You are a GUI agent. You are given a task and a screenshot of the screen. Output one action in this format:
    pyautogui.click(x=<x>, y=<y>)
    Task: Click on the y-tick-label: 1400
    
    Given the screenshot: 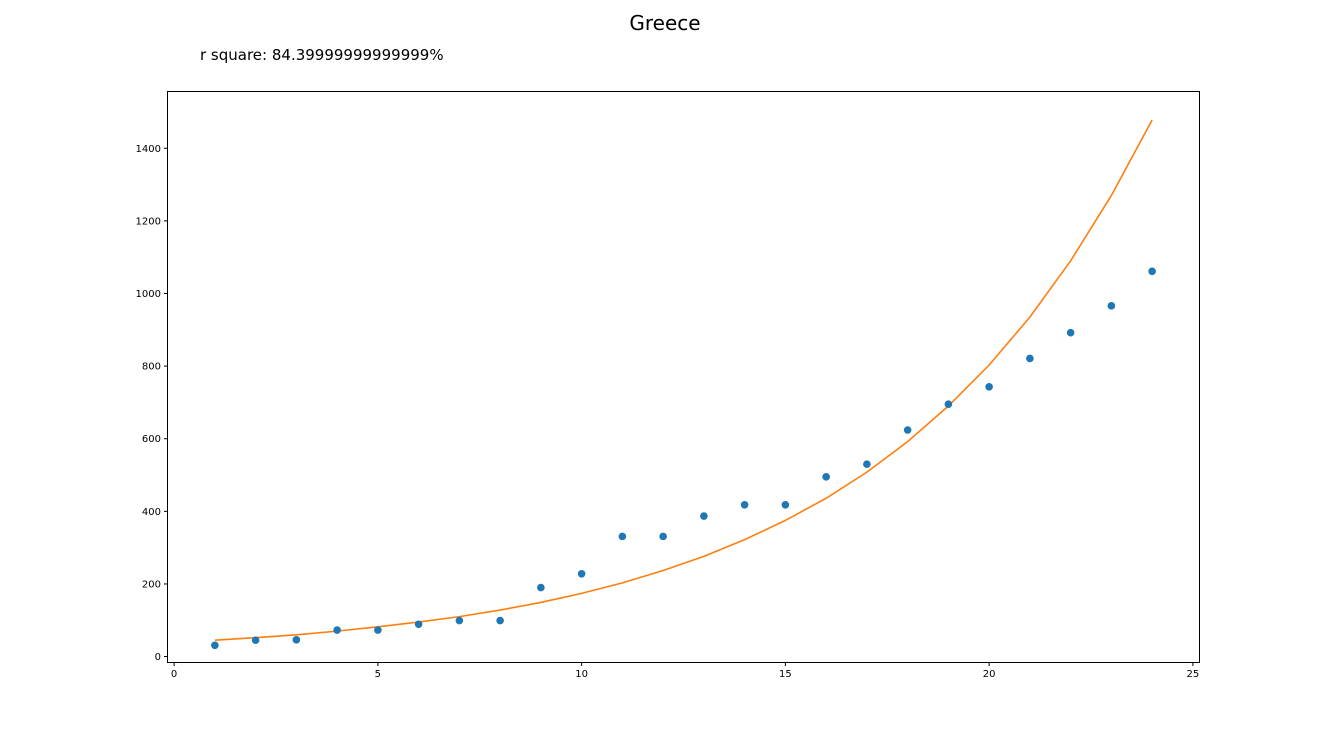 What is the action you would take?
    pyautogui.click(x=148, y=149)
    